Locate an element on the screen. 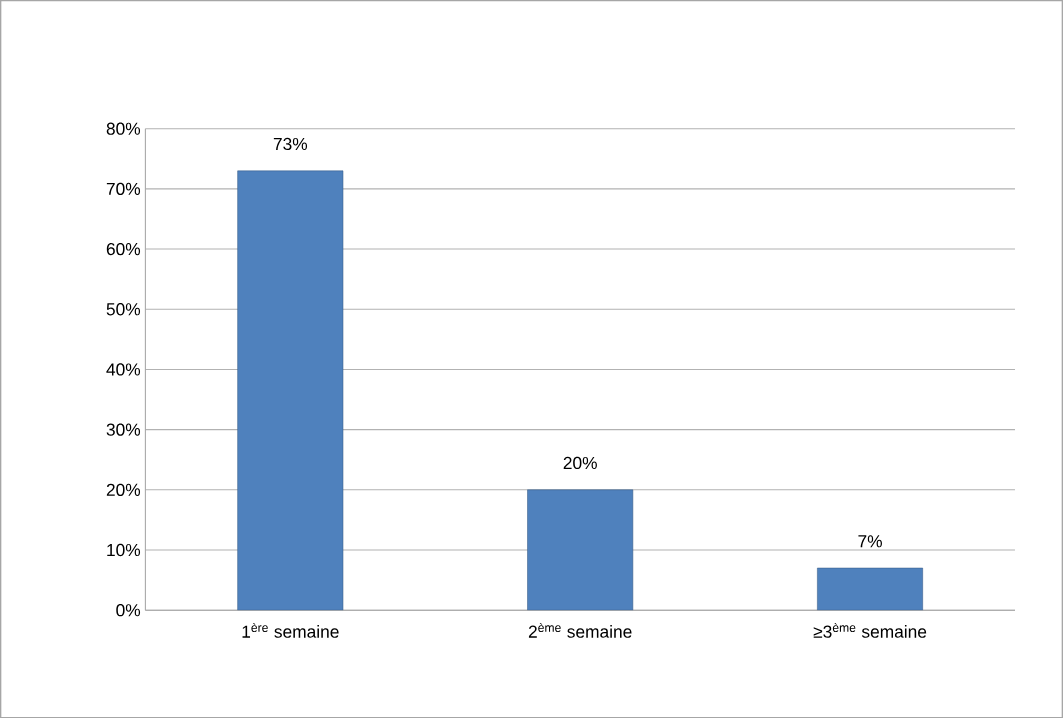 This screenshot has width=1063, height=718. data-label: 73% is located at coordinates (290, 143).